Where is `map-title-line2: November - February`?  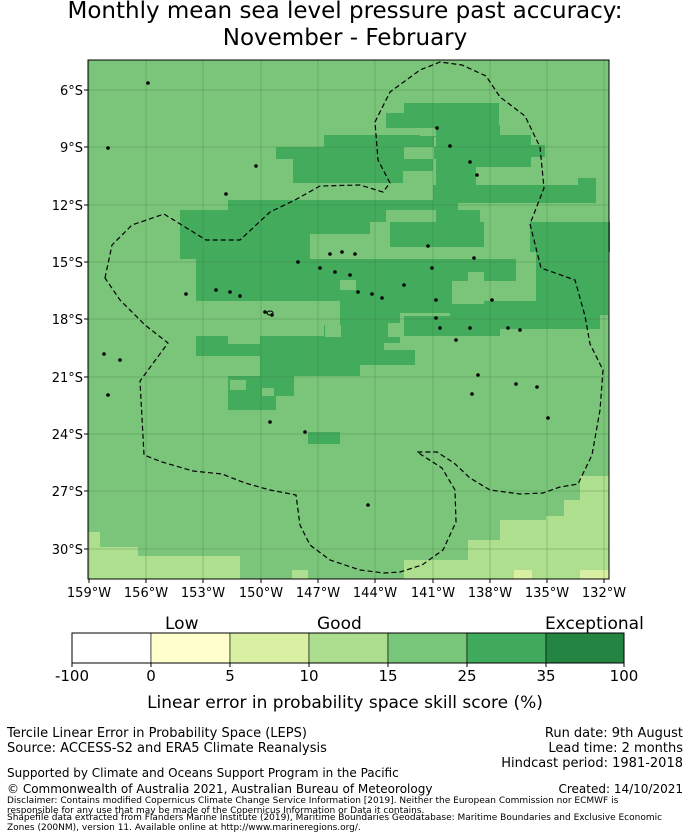
map-title-line2: November - February is located at coordinates (345, 38).